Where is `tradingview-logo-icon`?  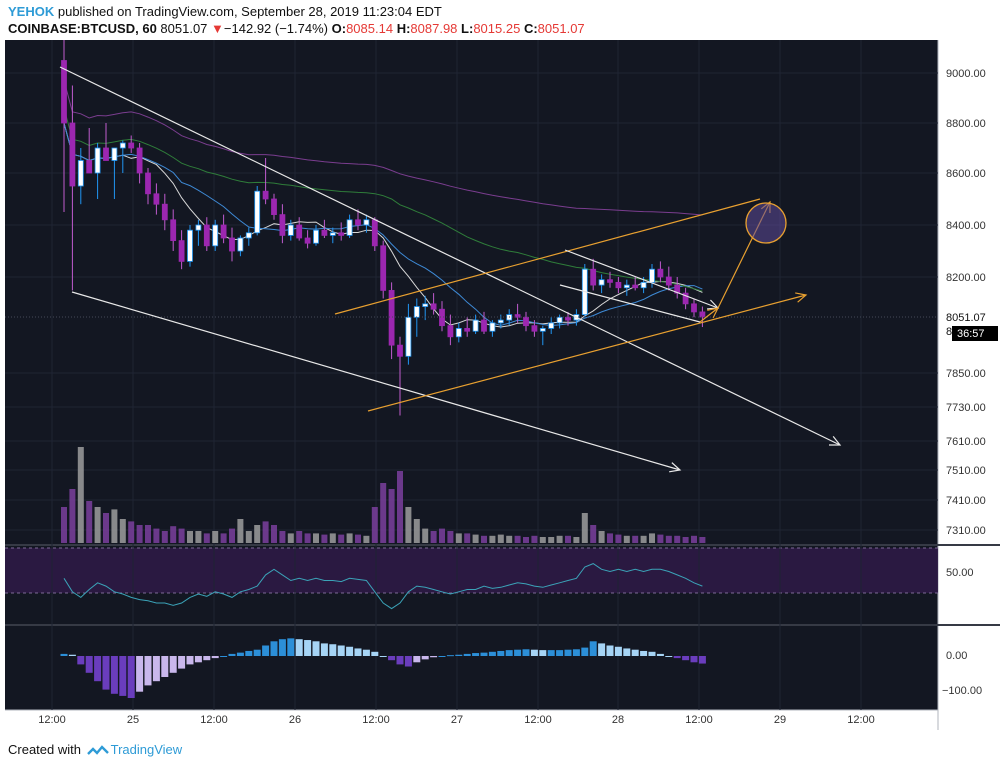
tradingview-logo-icon is located at coordinates (97, 749).